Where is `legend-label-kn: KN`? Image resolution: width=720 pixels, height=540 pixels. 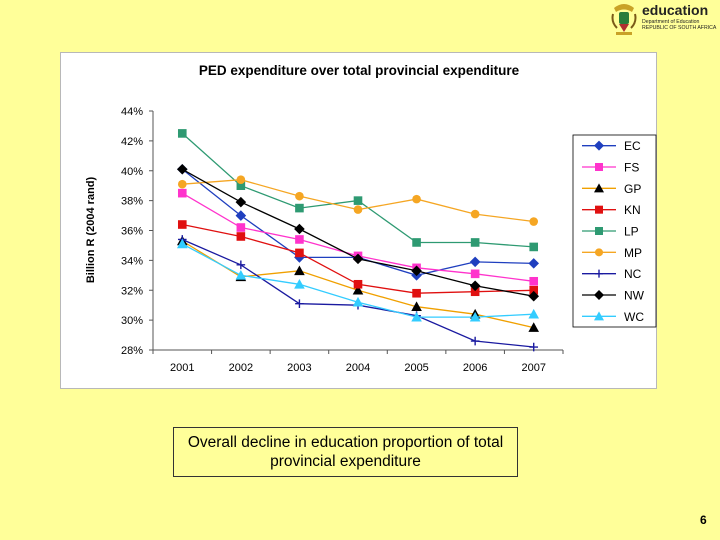
legend-label-kn: KN is located at coordinates (632, 210).